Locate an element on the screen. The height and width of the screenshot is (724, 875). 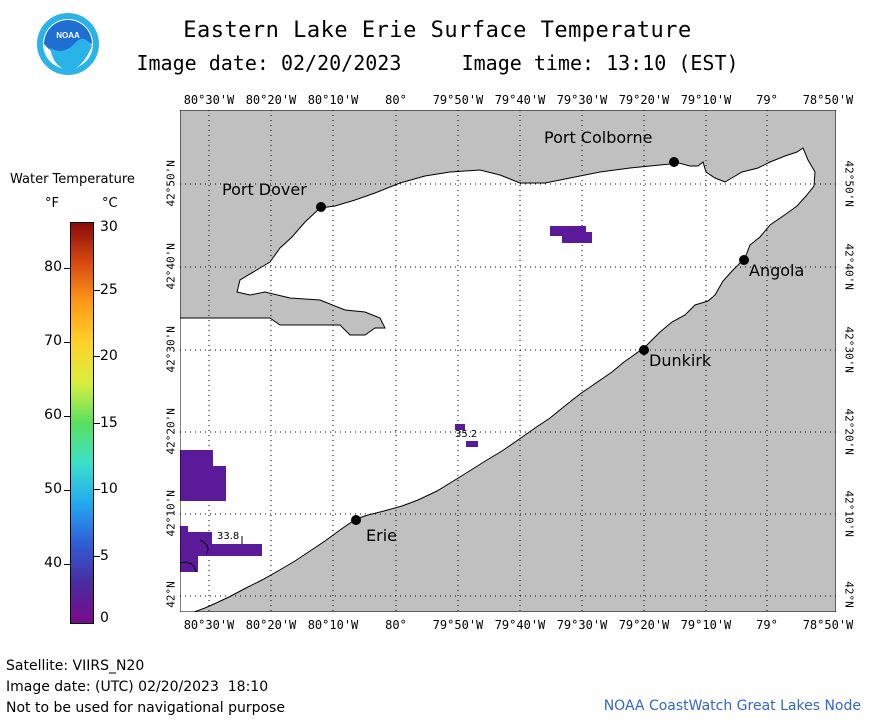
city-marker-dunkirk is located at coordinates (644, 350).